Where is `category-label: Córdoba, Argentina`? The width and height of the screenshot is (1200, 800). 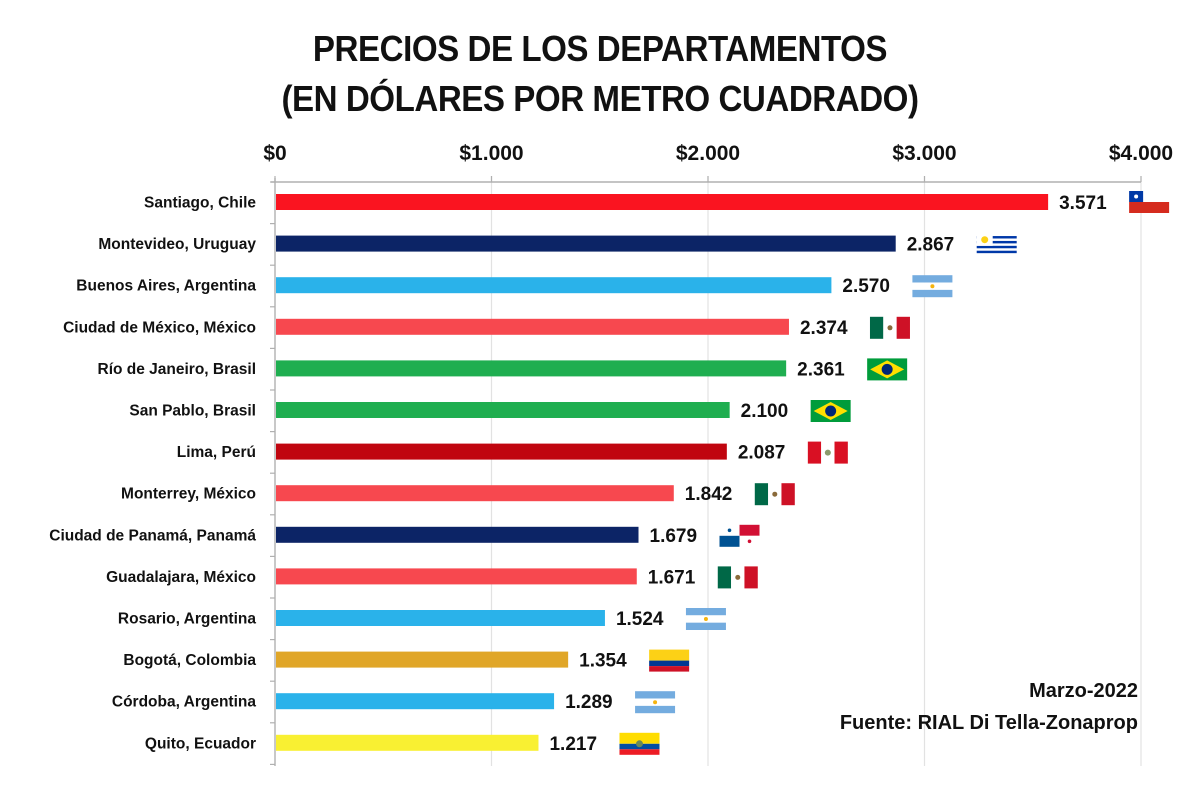 category-label: Córdoba, Argentina is located at coordinates (184, 702).